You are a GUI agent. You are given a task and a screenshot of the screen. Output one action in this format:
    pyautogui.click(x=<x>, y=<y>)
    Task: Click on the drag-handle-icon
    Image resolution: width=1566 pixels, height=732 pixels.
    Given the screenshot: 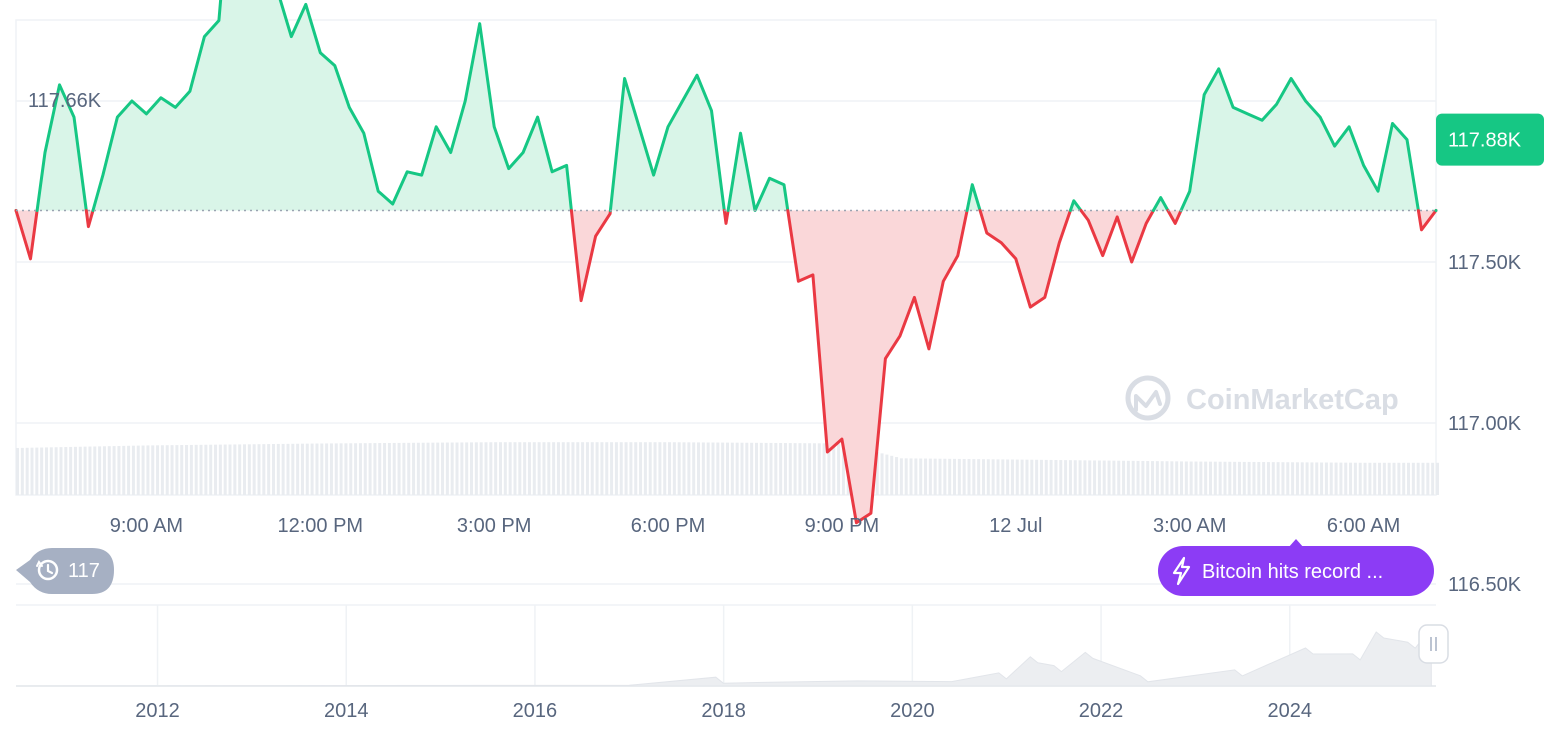 What is the action you would take?
    pyautogui.click(x=1433, y=644)
    